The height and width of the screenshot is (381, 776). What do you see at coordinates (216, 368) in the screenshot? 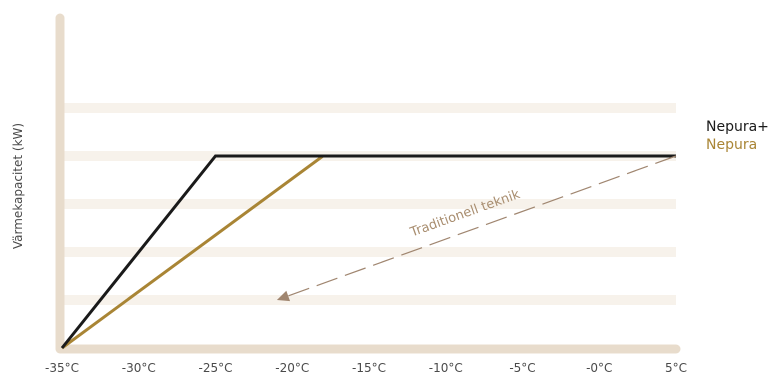
I see `x-tick-label: -25°C` at bounding box center [216, 368].